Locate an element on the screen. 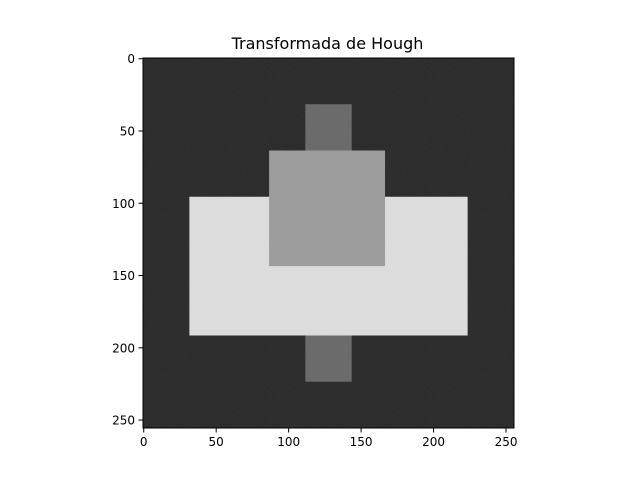  y-tick-label: 50 is located at coordinates (127, 131).